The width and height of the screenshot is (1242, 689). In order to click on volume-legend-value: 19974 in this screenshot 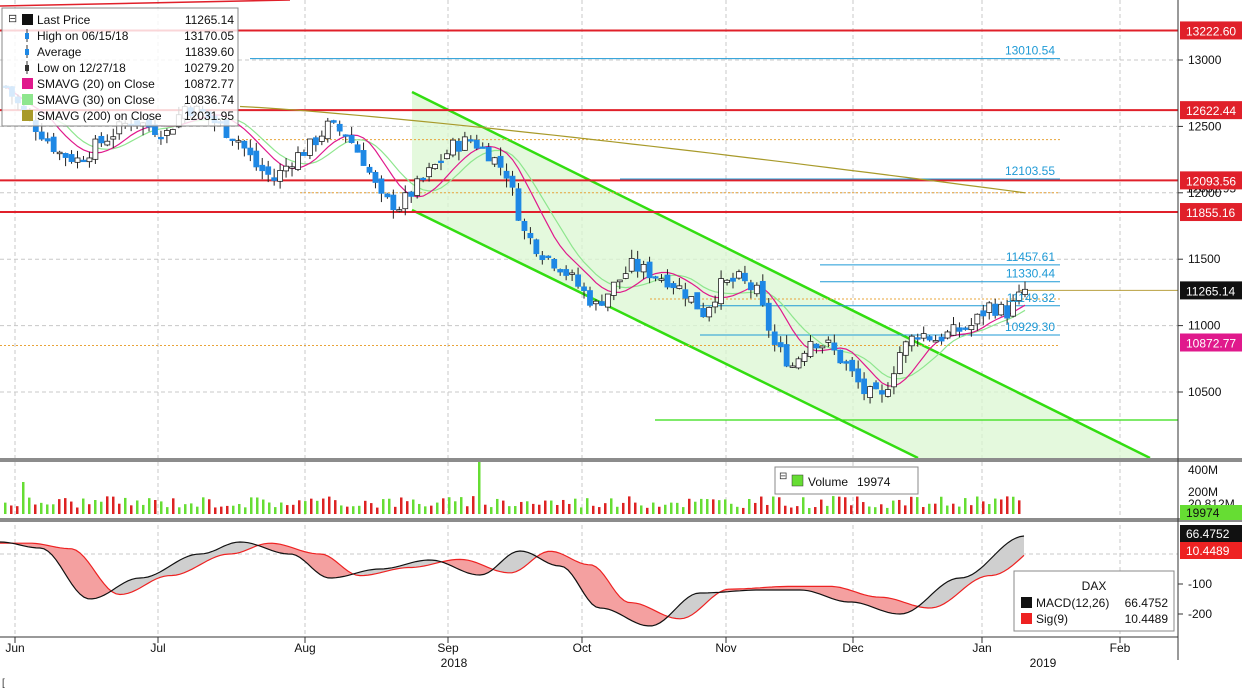, I will do `click(874, 482)`.